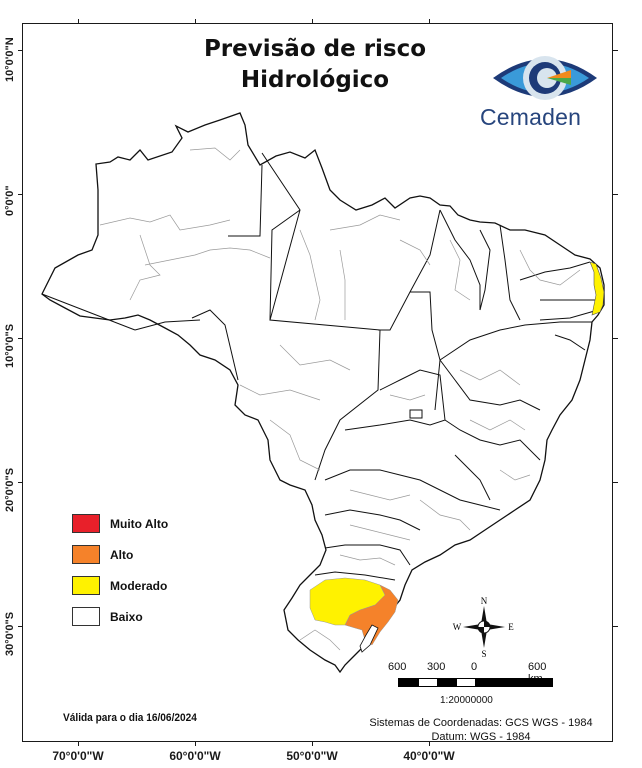 The image size is (642, 768). What do you see at coordinates (315, 80) in the screenshot?
I see `map-title-line2: Hidrológico` at bounding box center [315, 80].